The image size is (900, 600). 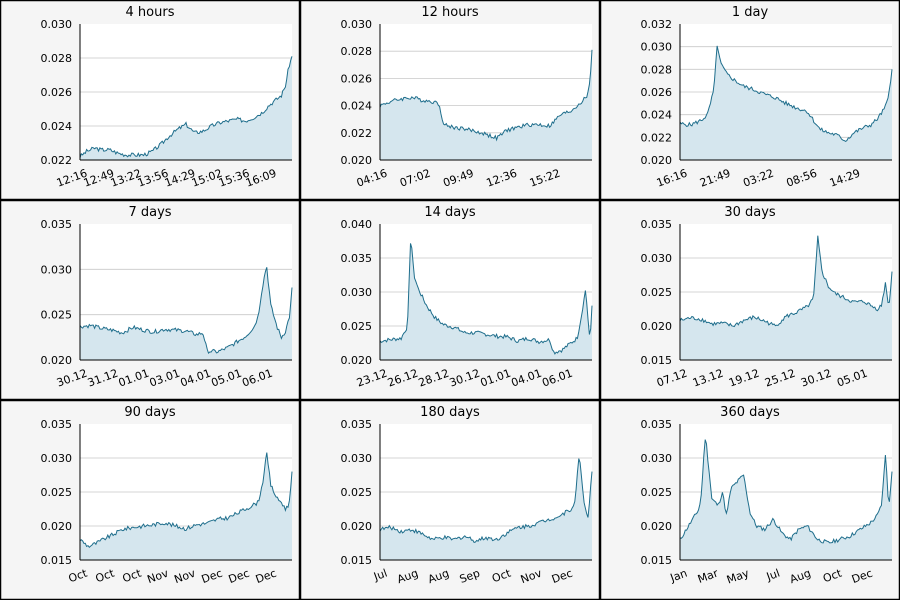 I want to click on chart-title: 7 days, so click(x=149, y=212).